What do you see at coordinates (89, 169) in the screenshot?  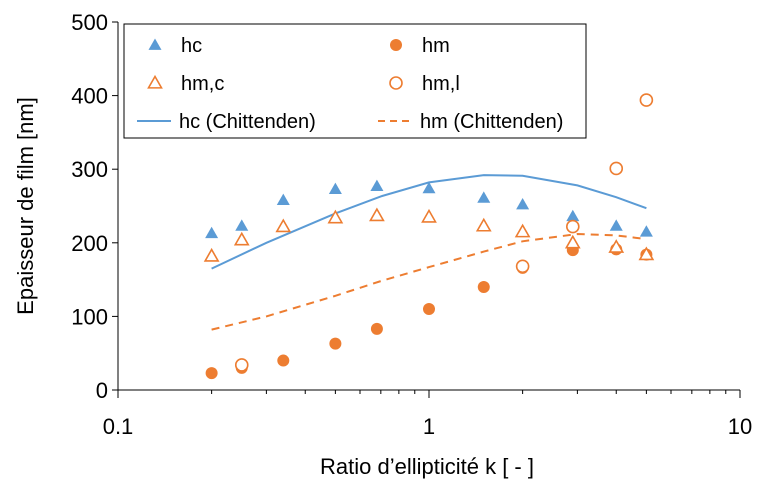 I see `y-tick-label: 300` at bounding box center [89, 169].